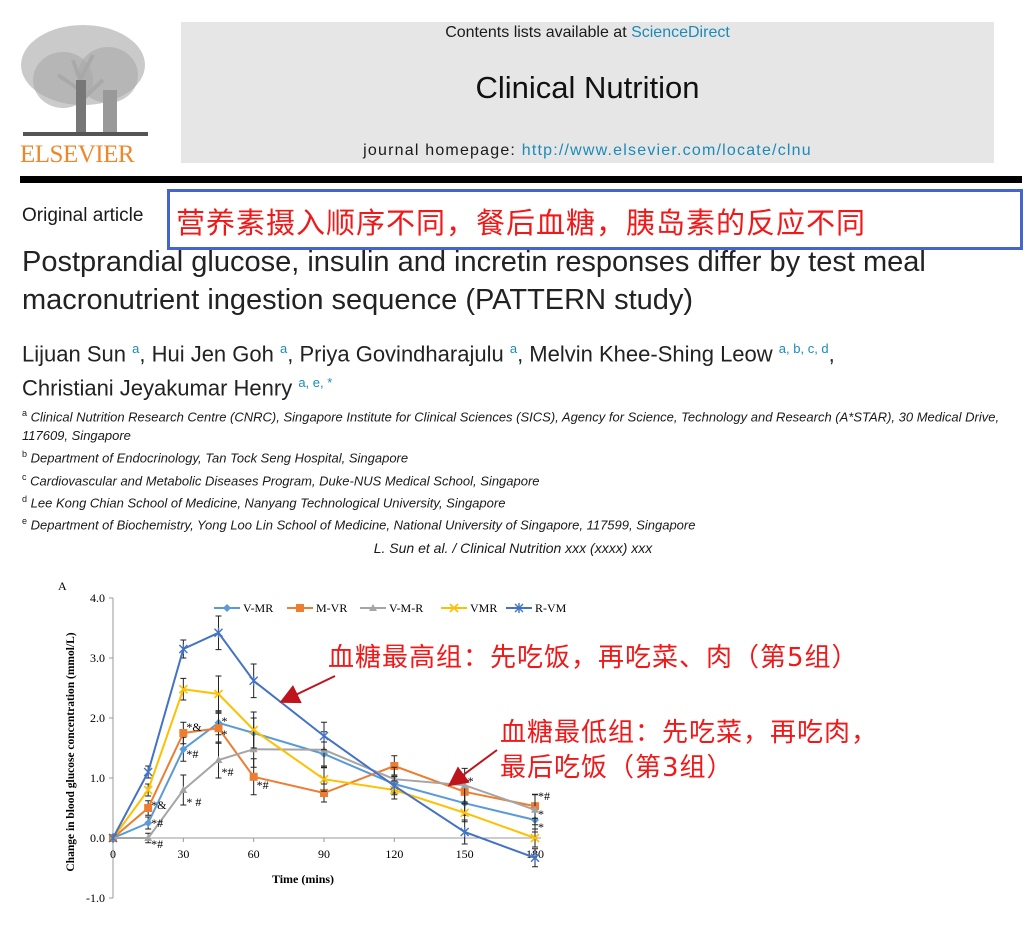 The image size is (1026, 942). Describe the element at coordinates (159, 805) in the screenshot. I see `significance-label: *&` at that location.